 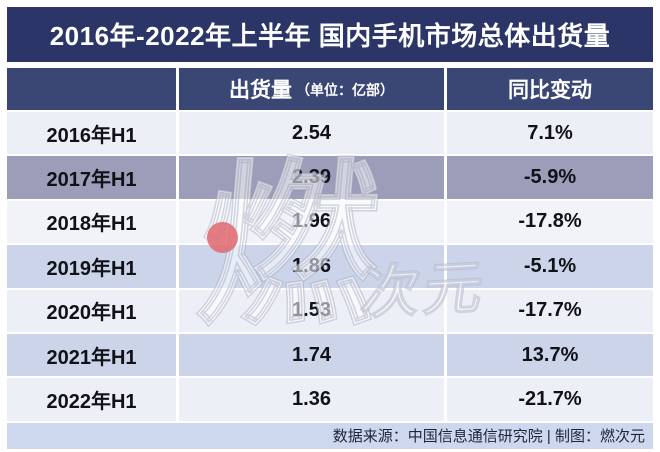 What do you see at coordinates (548, 177) in the screenshot?
I see `yoy-cell: -5.9%` at bounding box center [548, 177].